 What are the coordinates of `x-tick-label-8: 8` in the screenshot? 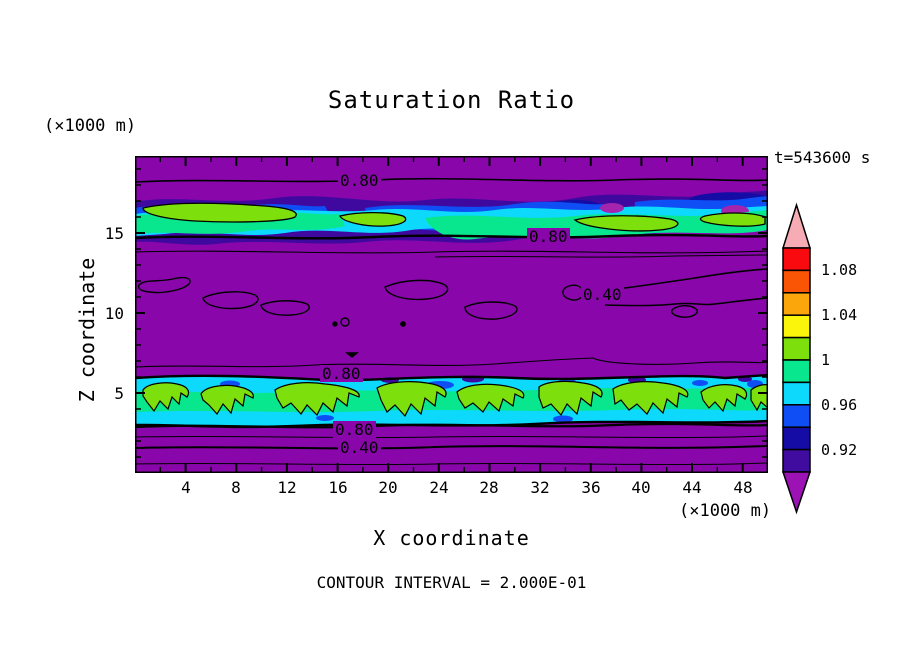 It's located at (236, 487).